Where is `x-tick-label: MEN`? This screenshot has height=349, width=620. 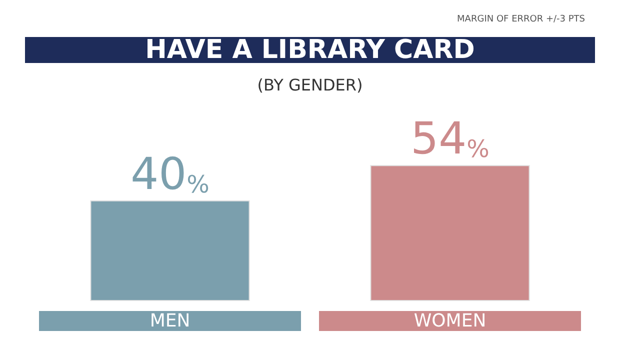 x-tick-label: MEN is located at coordinates (170, 321).